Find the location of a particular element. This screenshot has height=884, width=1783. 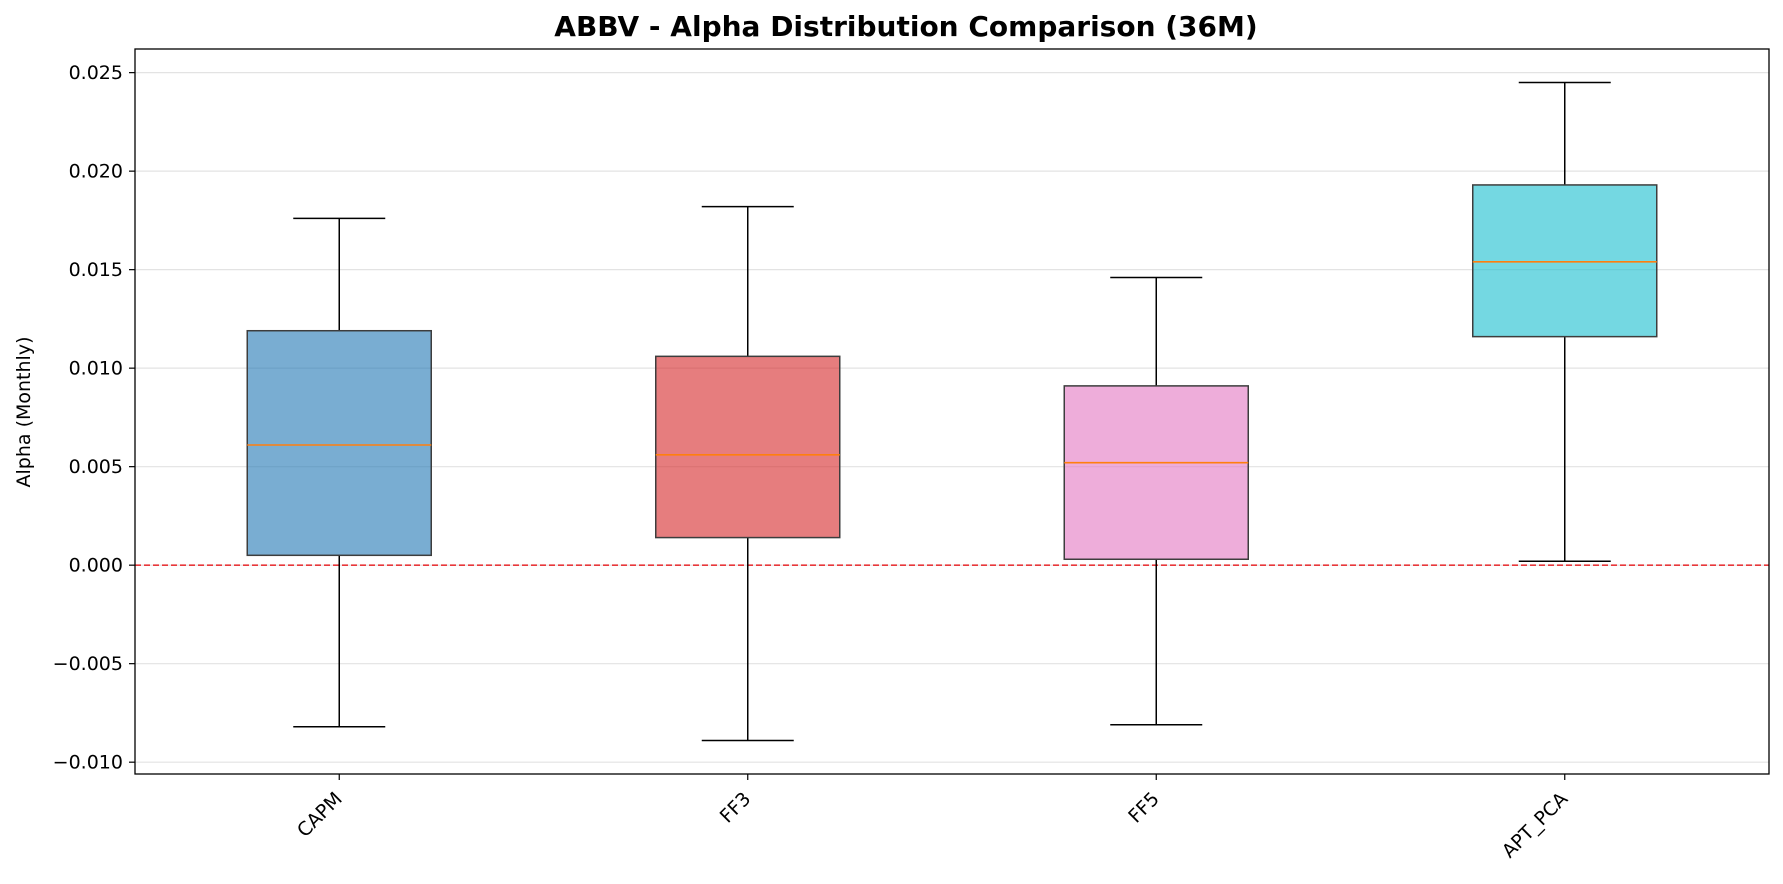

x-tick-label: CAPM is located at coordinates (320, 815).